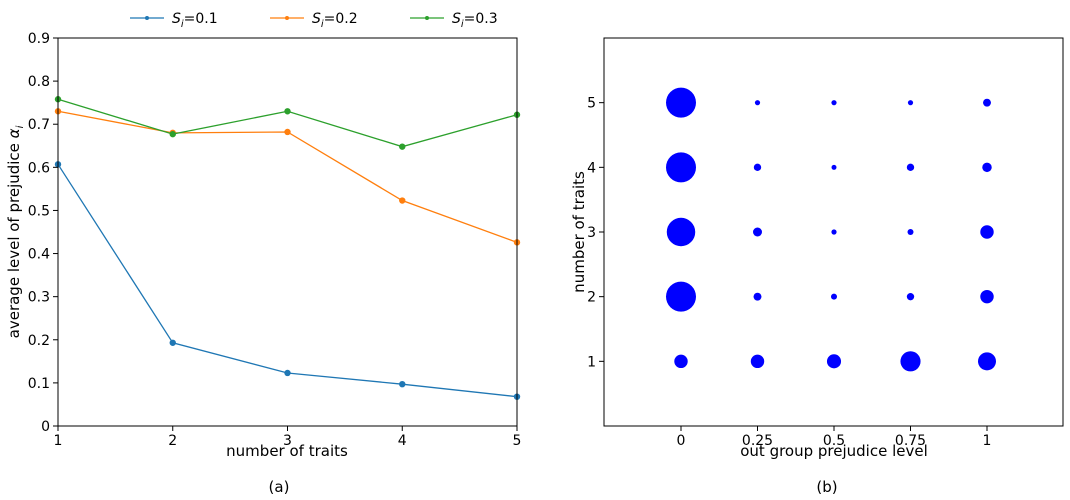 This screenshot has width=1070, height=500. What do you see at coordinates (39, 168) in the screenshot?
I see `y-tick-label: 0.6` at bounding box center [39, 168].